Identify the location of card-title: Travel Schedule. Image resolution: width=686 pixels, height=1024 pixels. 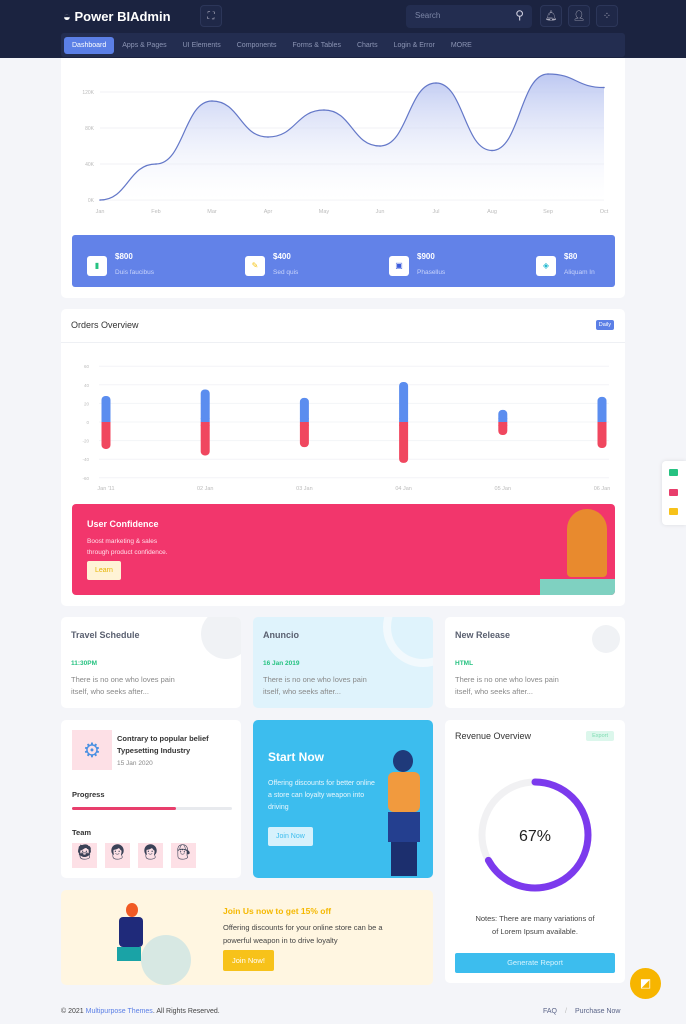
(105, 635).